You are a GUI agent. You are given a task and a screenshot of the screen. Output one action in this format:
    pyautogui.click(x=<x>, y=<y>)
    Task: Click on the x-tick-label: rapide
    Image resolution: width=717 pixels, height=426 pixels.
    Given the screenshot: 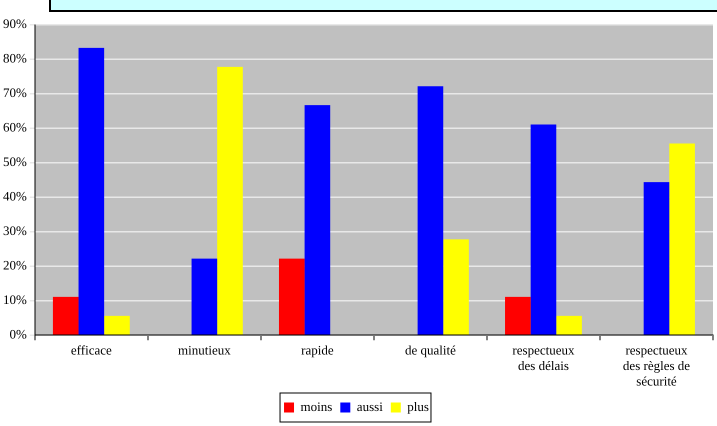 What is the action you would take?
    pyautogui.click(x=317, y=350)
    